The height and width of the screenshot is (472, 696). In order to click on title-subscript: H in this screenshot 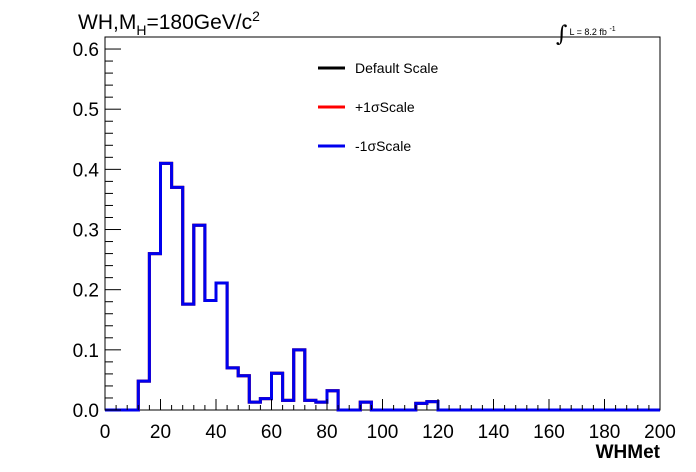, I will do `click(141, 30)`.